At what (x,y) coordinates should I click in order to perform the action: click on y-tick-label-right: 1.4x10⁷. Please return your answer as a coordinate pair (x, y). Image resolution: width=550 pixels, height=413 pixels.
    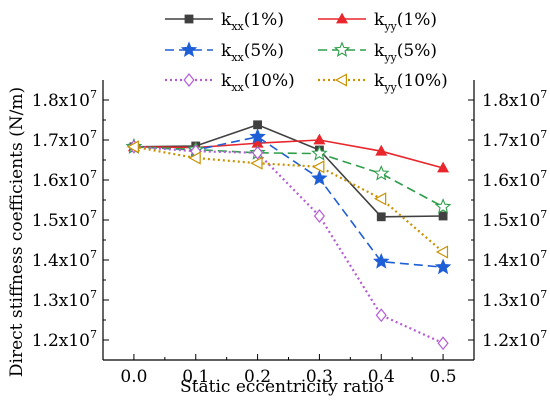
    Looking at the image, I should click on (514, 259).